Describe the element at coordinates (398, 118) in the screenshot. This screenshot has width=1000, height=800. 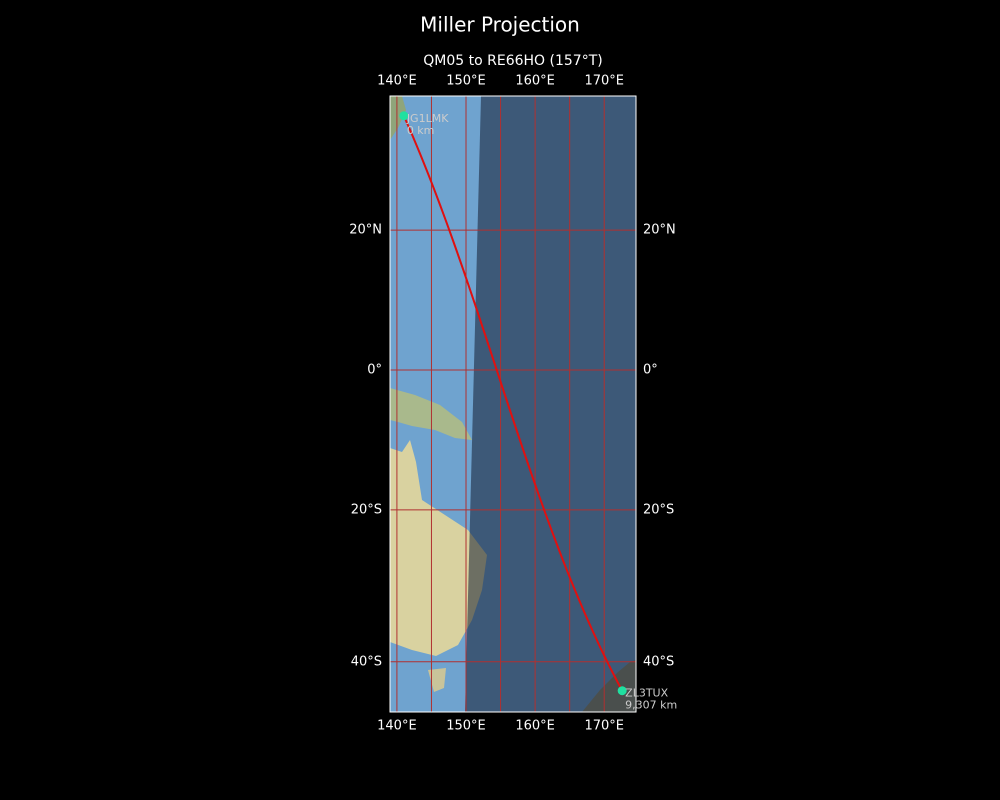
I see `japan` at that location.